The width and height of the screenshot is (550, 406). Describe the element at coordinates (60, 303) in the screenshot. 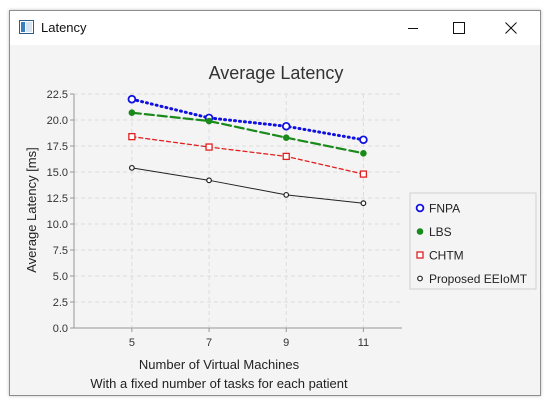

I see `y-tick-label: 2.5` at that location.